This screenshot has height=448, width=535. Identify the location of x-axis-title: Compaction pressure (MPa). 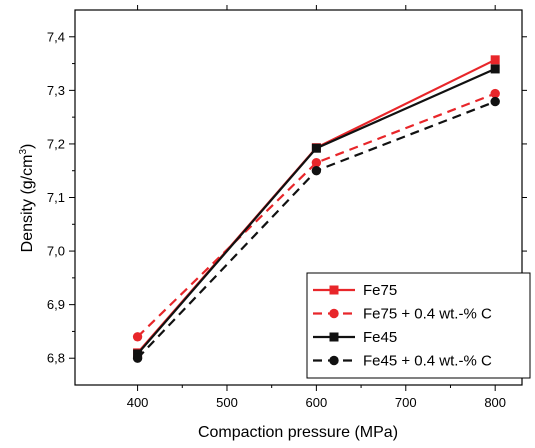
(298, 432).